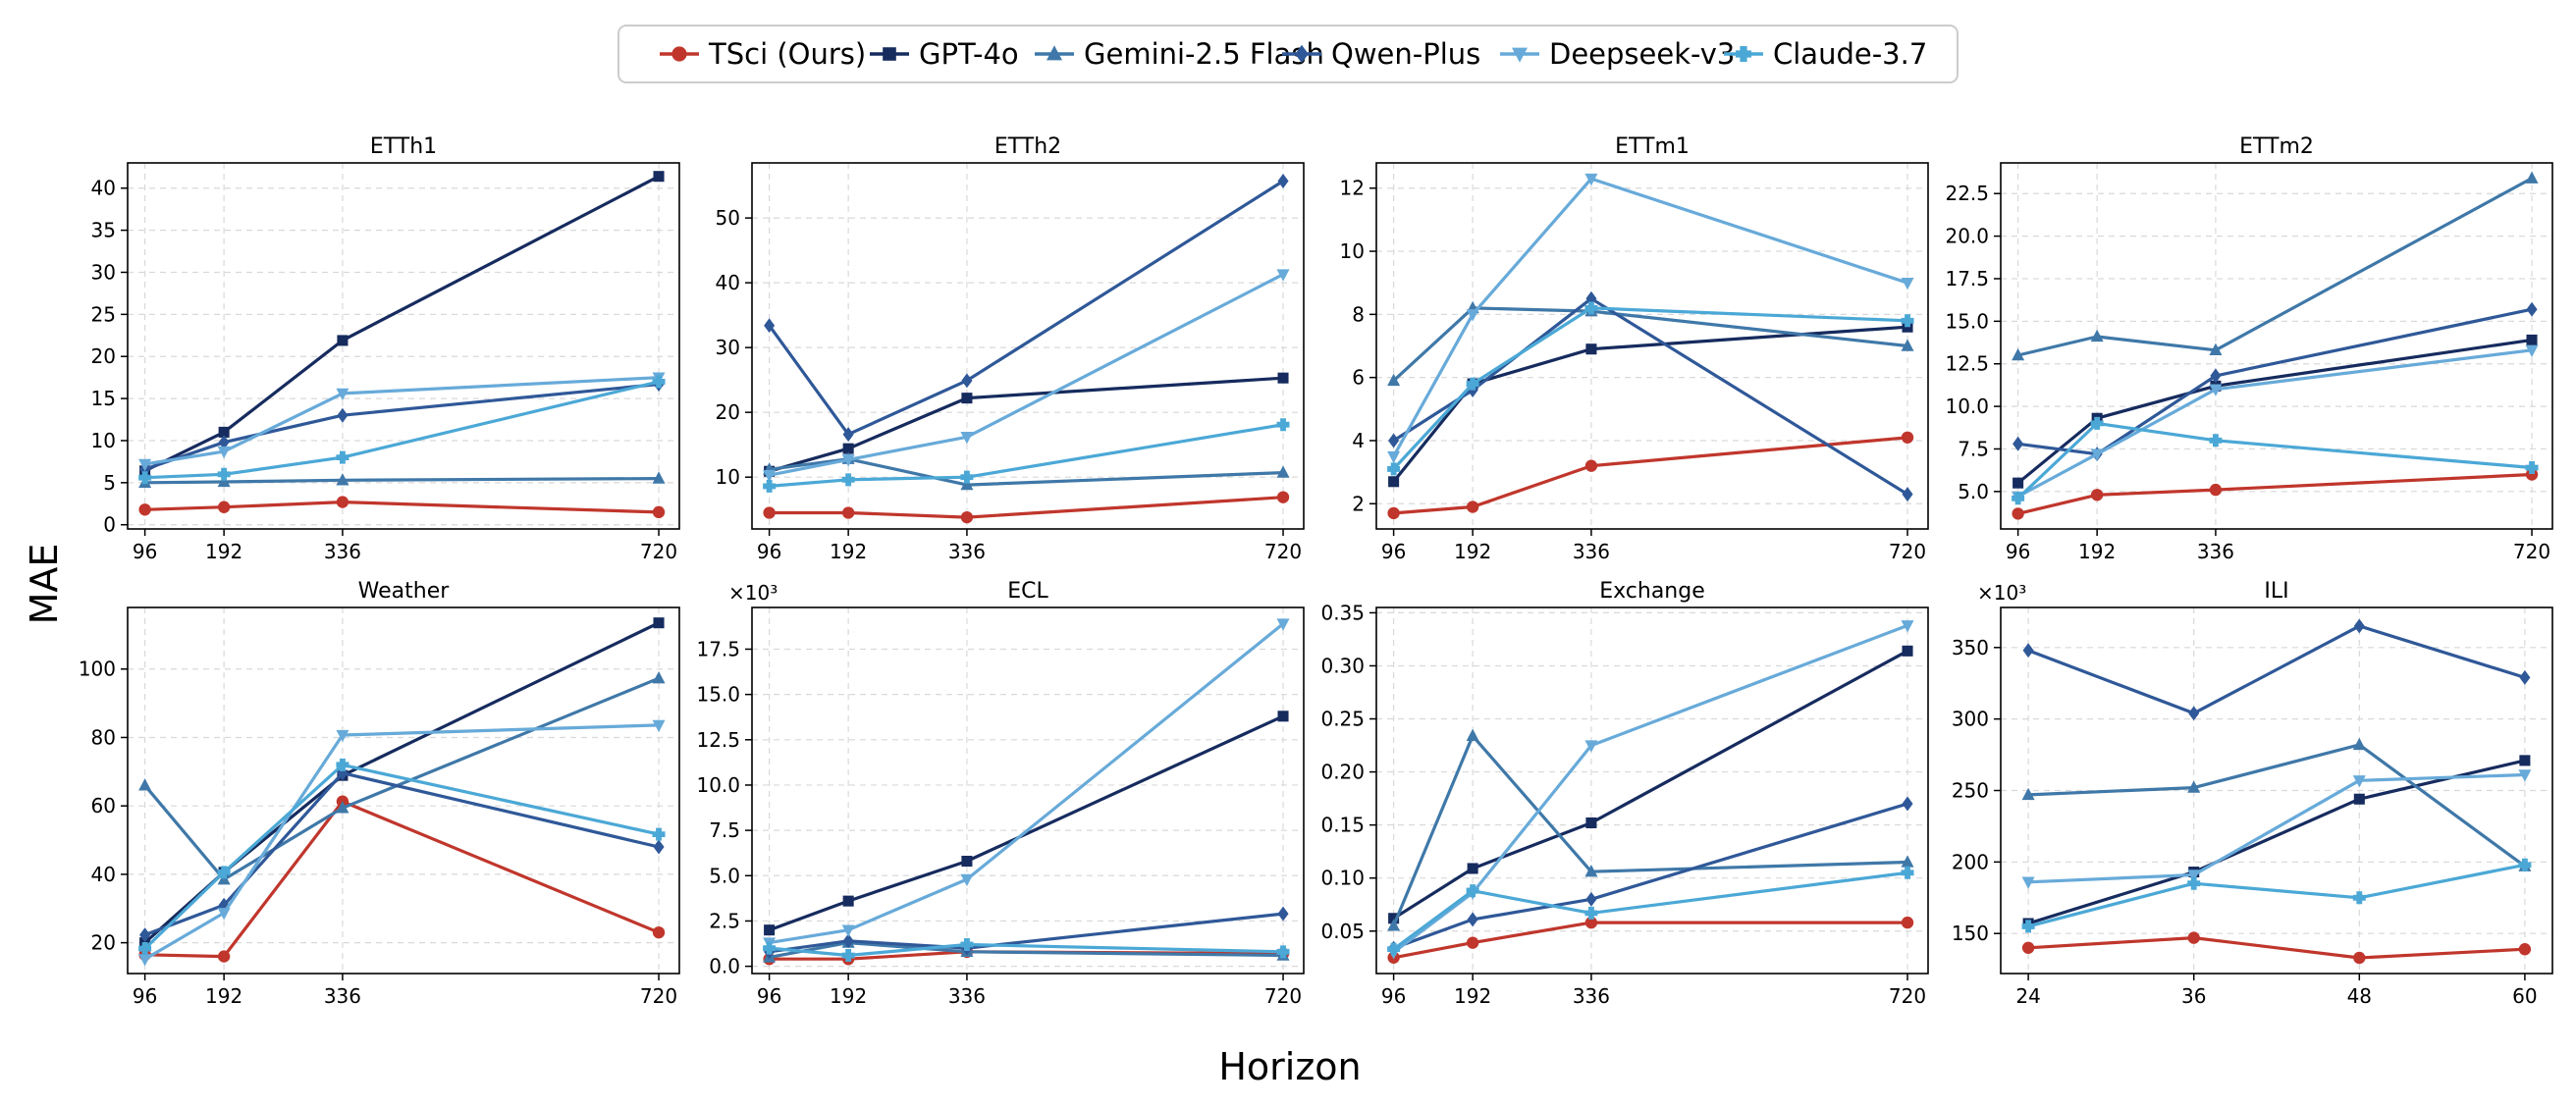 This screenshot has width=2576, height=1107. I want to click on y-tick-label: 35, so click(103, 231).